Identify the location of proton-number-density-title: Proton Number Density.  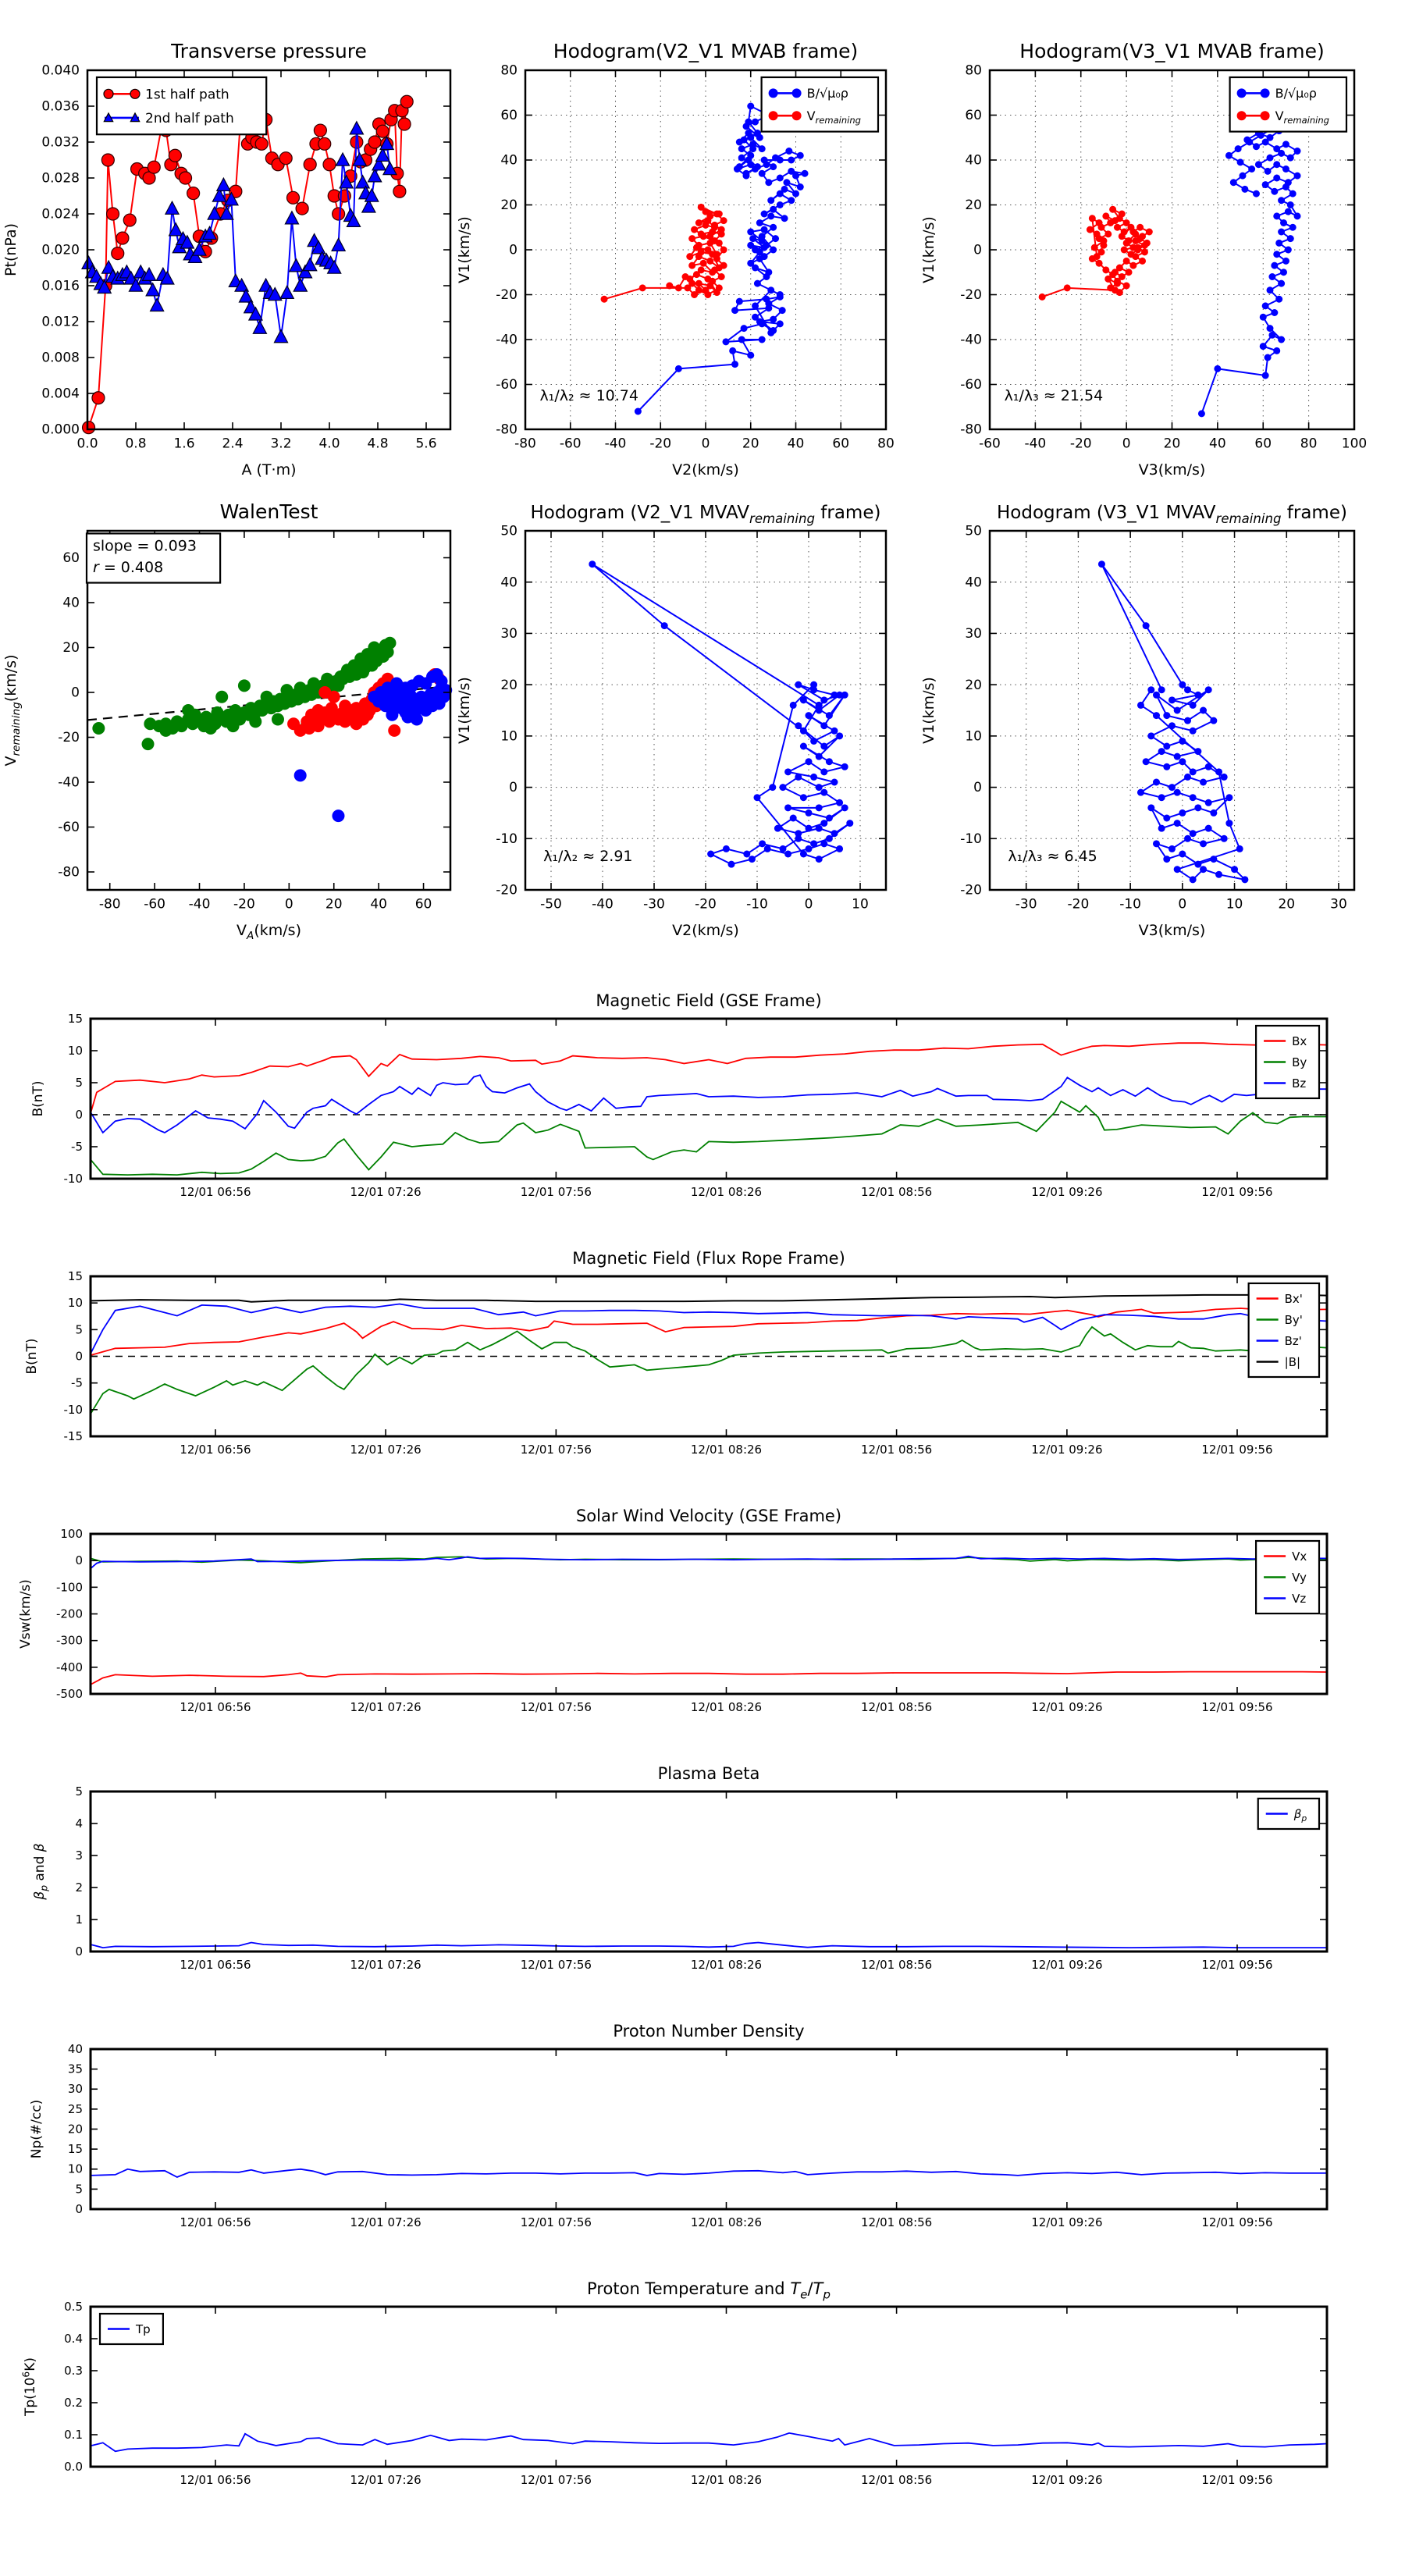
(709, 2031).